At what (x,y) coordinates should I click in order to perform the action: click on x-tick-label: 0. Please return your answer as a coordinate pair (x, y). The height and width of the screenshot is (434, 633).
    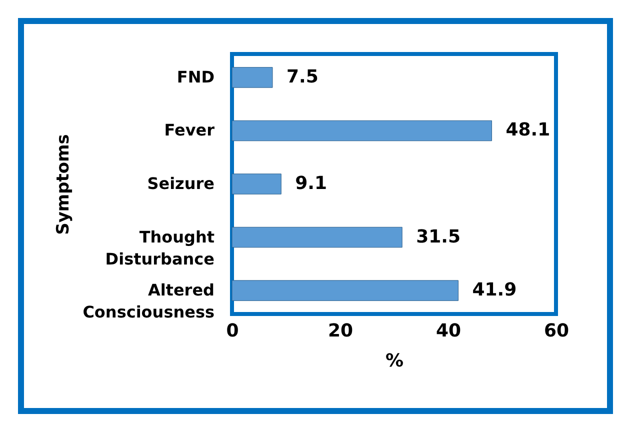
    Looking at the image, I should click on (232, 331).